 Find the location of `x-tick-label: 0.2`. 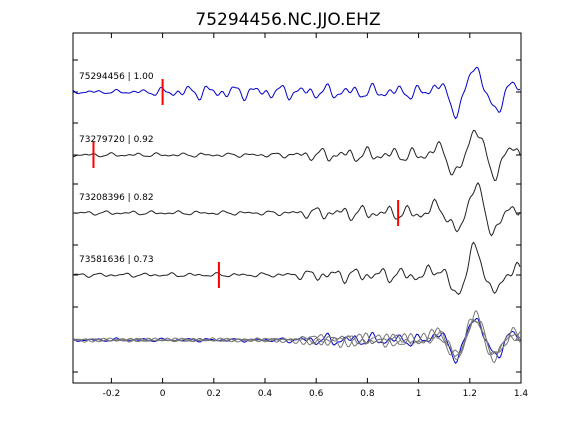

x-tick-label: 0.2 is located at coordinates (214, 394).